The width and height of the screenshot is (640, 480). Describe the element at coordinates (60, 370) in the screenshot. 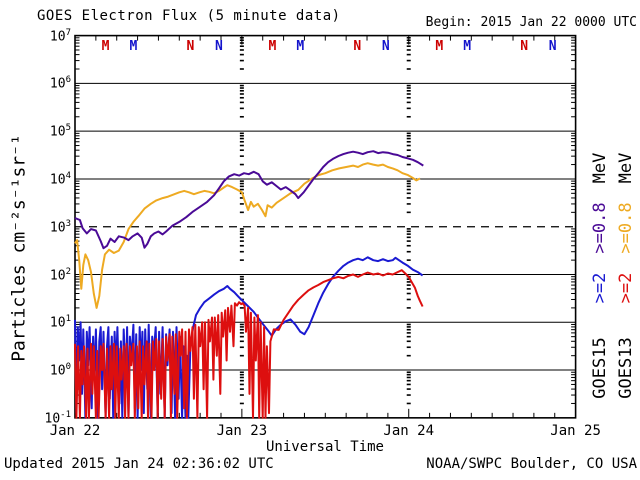

I see `y-tick-label-10e0: 10⁰` at that location.